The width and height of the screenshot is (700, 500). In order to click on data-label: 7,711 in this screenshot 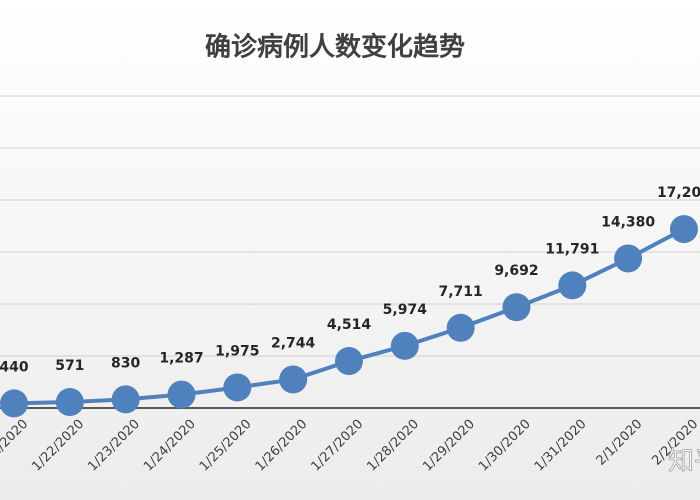, I will do `click(460, 292)`.